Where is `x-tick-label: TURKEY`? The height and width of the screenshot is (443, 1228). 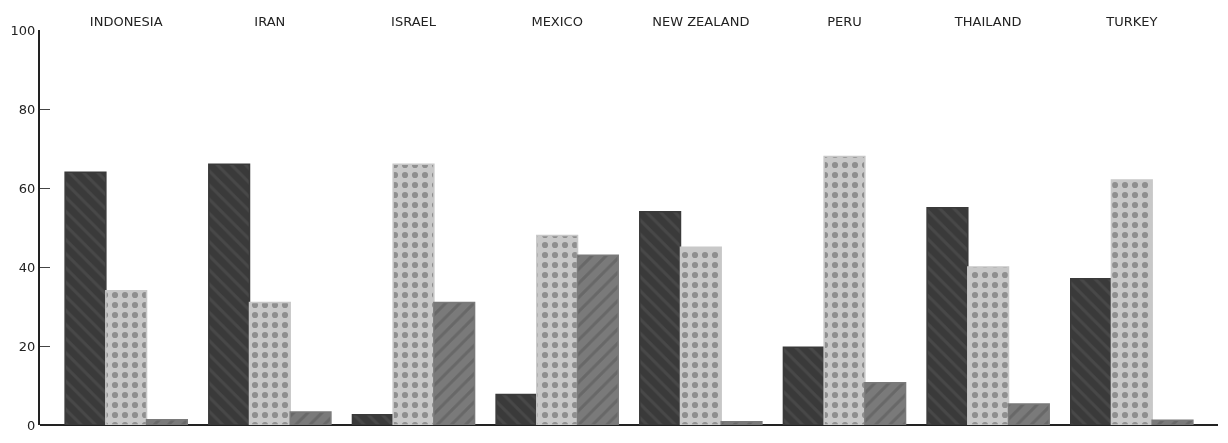 x-tick-label: TURKEY is located at coordinates (1131, 22).